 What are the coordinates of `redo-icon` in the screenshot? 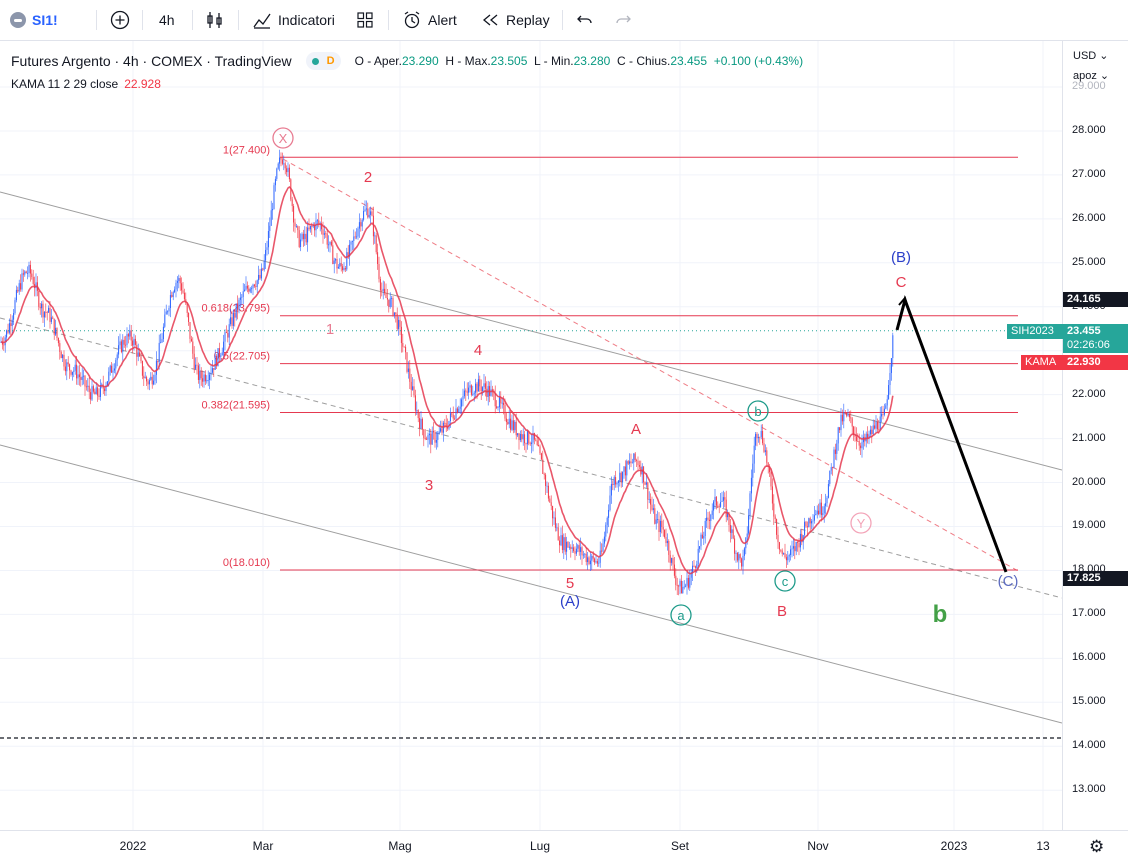 It's located at (623, 19).